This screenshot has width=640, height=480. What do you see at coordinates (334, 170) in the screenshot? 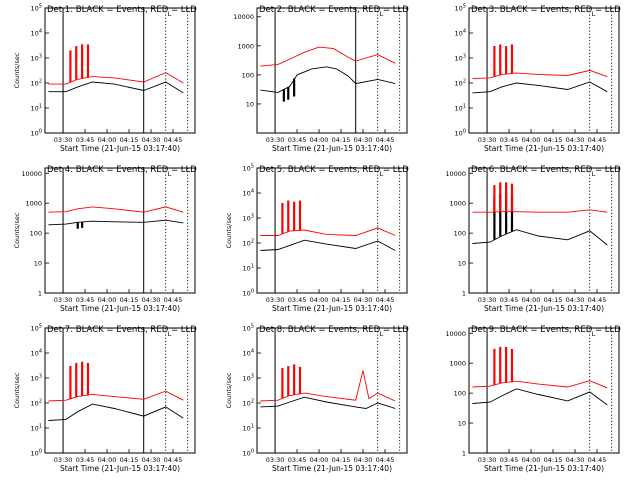
I see `panel-title: Det 5: BLACK = Events, RED = LLD` at bounding box center [334, 170].